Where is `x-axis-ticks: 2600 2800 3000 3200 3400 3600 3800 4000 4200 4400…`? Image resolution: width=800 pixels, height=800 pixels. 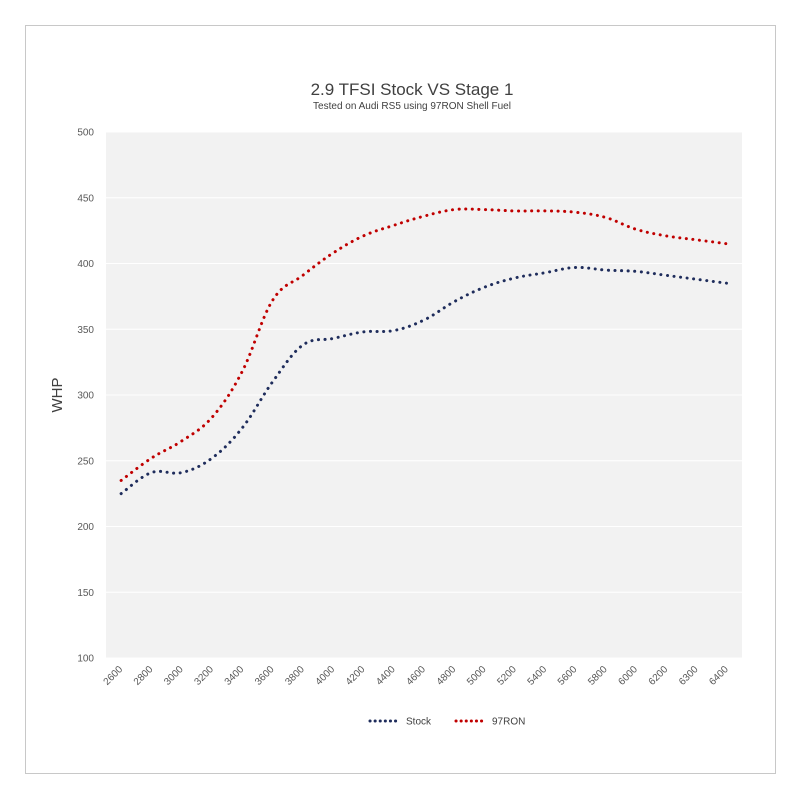
x-axis-ticks: 2600 2800 3000 3200 3400 3600 3800 4000 4200 4400… is located at coordinates (417, 676).